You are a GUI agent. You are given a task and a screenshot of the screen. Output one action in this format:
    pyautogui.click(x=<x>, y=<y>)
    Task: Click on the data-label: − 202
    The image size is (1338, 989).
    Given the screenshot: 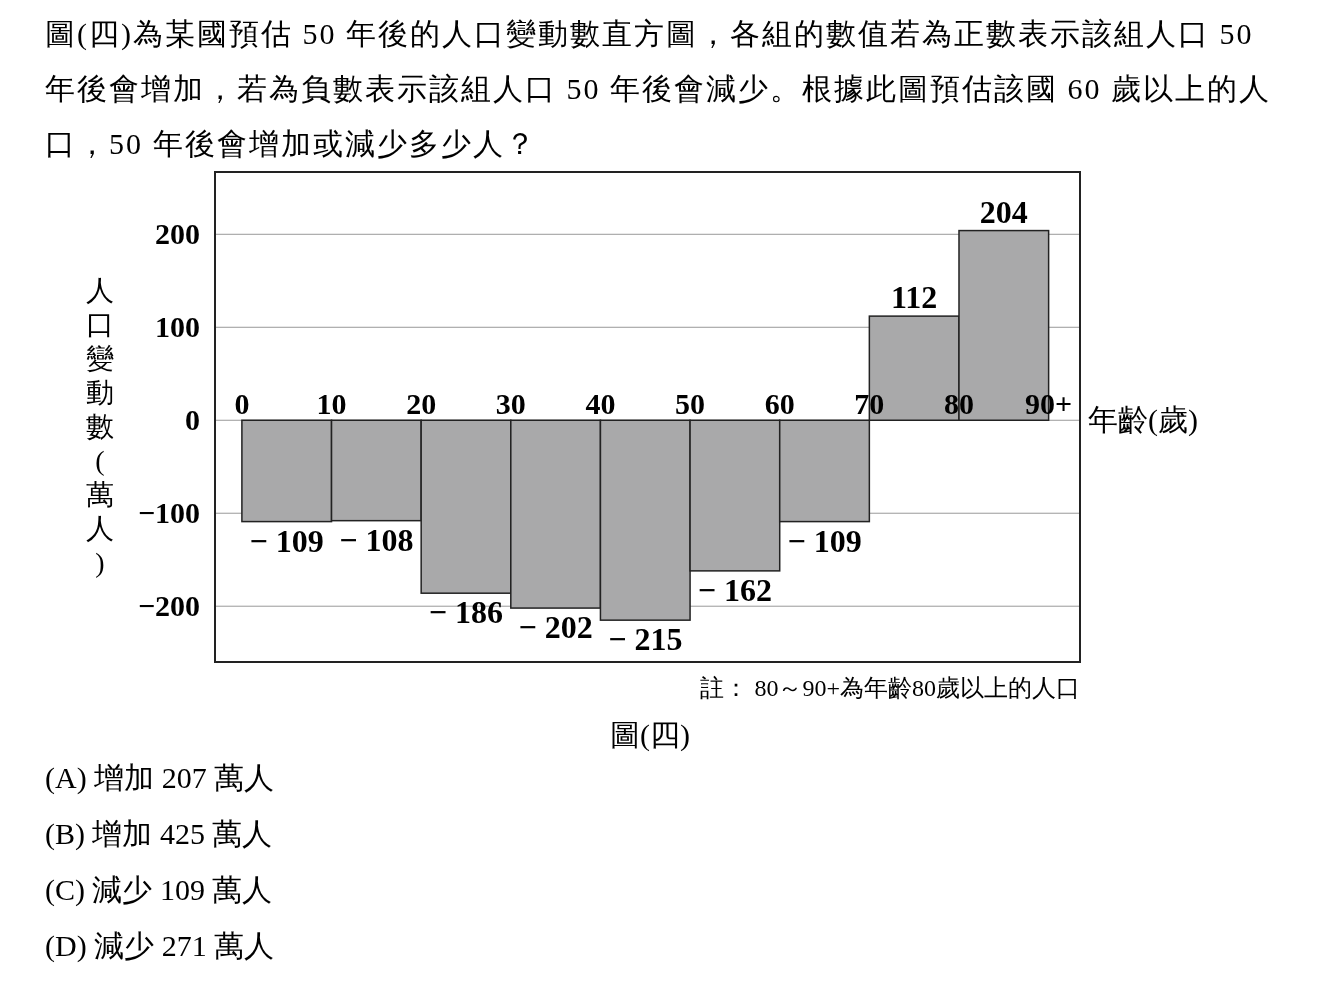 What is the action you would take?
    pyautogui.click(x=555, y=627)
    